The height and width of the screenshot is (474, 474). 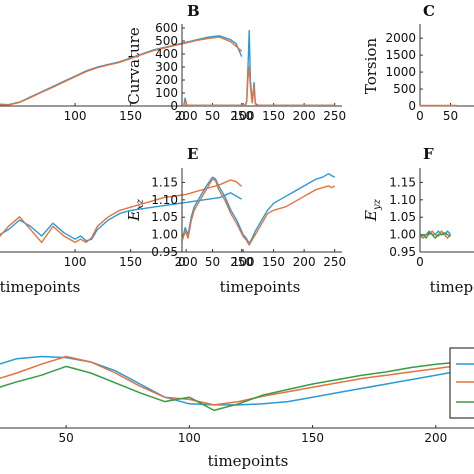 I want to click on legend, so click(x=461, y=383).